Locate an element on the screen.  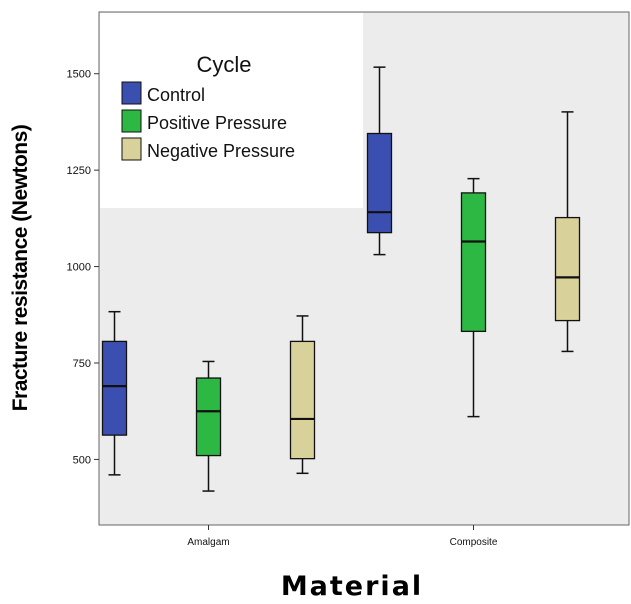
y-tick-label: 1000 is located at coordinates (79, 268).